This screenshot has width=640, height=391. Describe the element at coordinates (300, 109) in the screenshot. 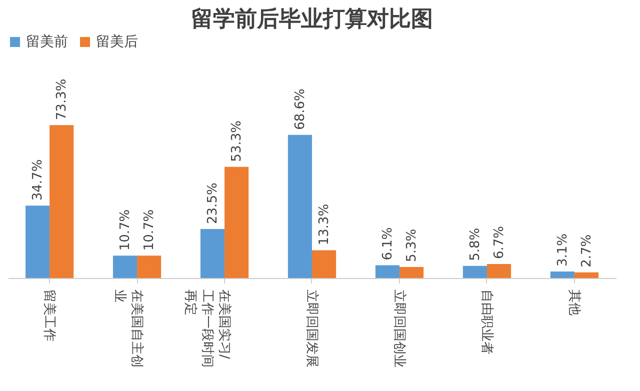

I see `data-label: 68.6%` at that location.